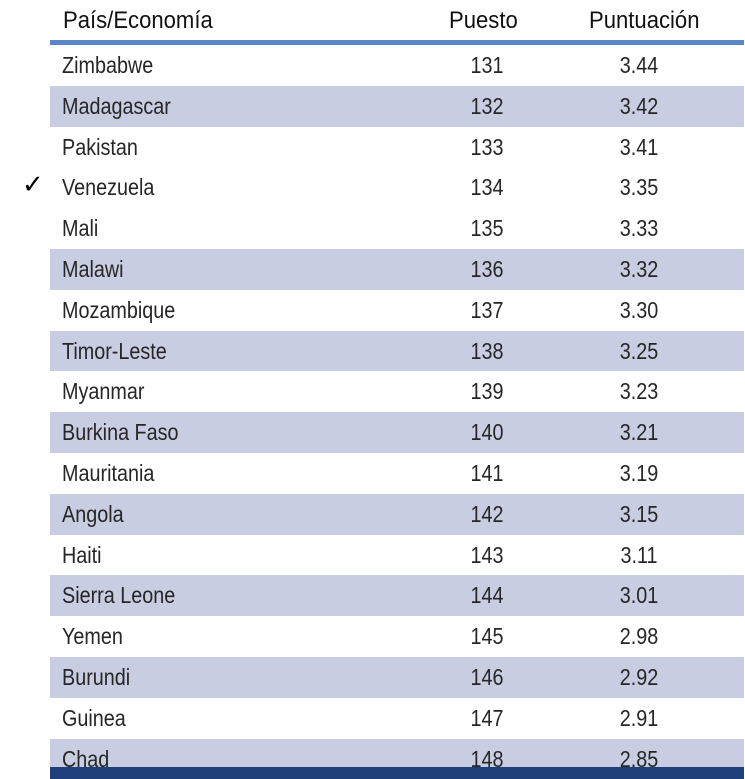 The width and height of the screenshot is (745, 779). I want to click on checkmark-icon: ✓, so click(33, 185).